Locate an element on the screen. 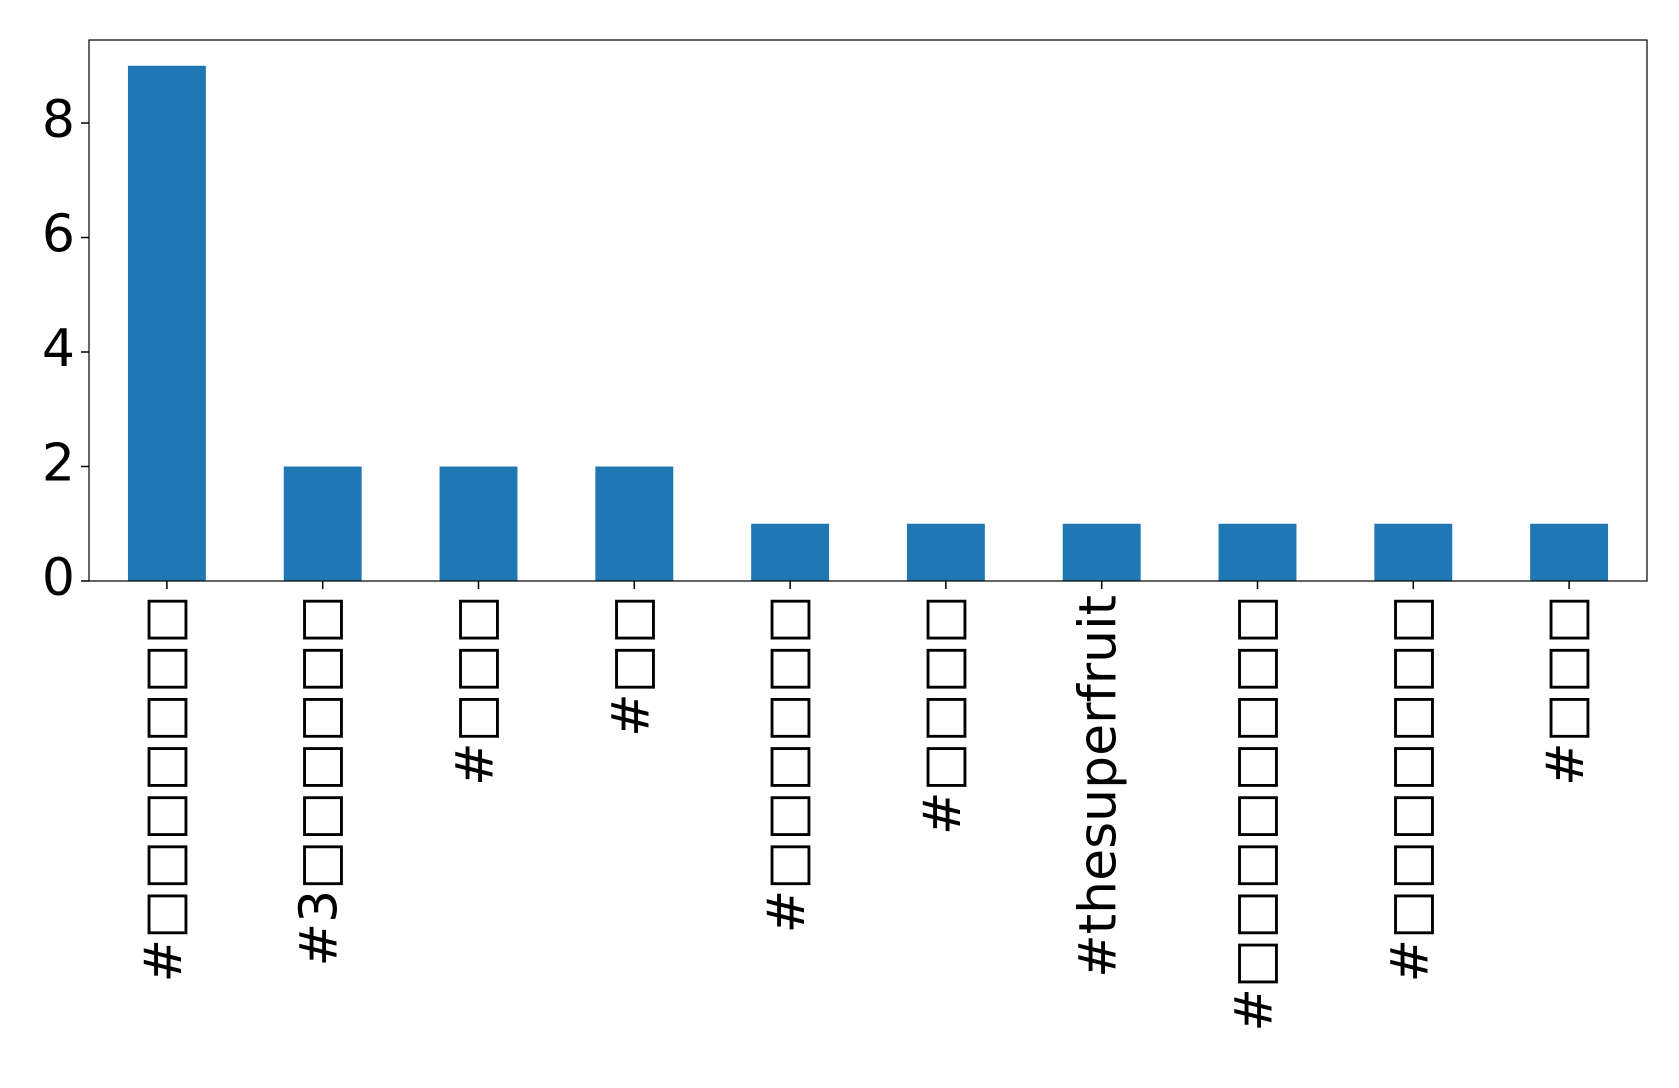  x-tick-label: #□□ is located at coordinates (631, 666).